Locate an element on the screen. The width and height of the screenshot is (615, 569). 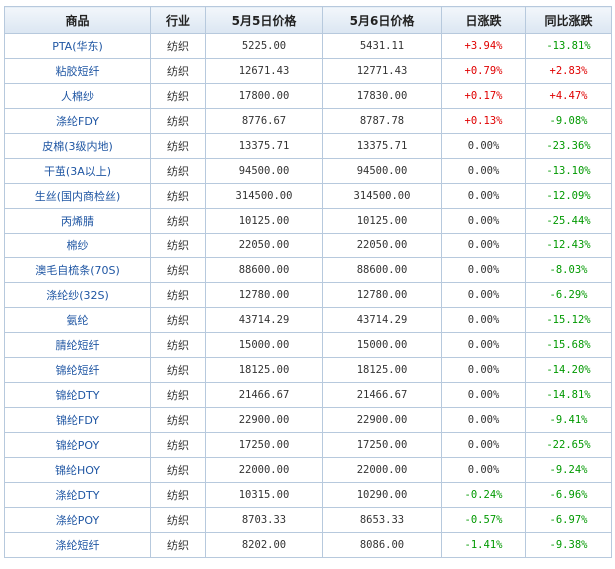
table-row: 人棉纱 纺织 17800.00 17830.00 +0.17% +4.47% is located at coordinates (308, 95).